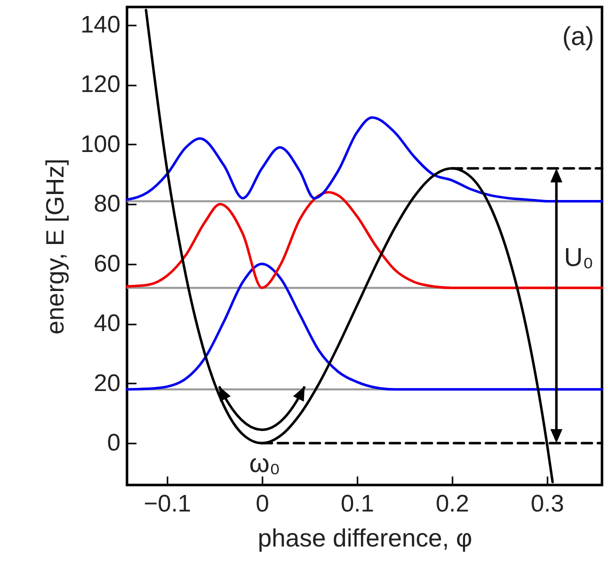 The image size is (608, 571). What do you see at coordinates (100, 144) in the screenshot?
I see `y-tick-label: 100` at bounding box center [100, 144].